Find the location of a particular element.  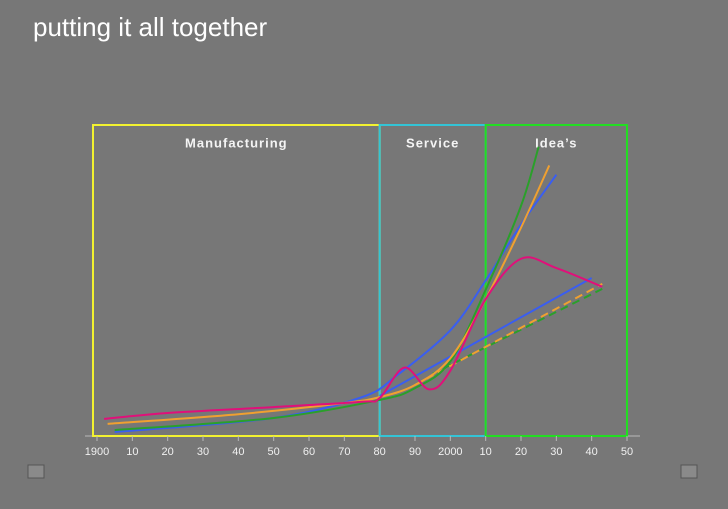

region-label: Service is located at coordinates (432, 142).